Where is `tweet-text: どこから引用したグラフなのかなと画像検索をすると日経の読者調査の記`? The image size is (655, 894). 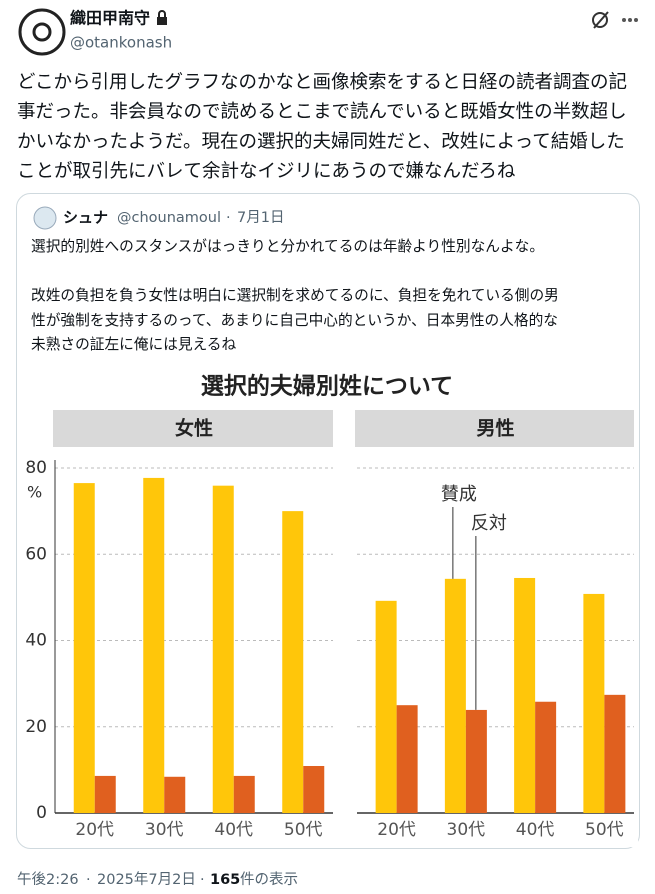 tweet-text: どこから引用したグラフなのかなと画像検索をすると日経の読者調査の記 is located at coordinates (322, 82).